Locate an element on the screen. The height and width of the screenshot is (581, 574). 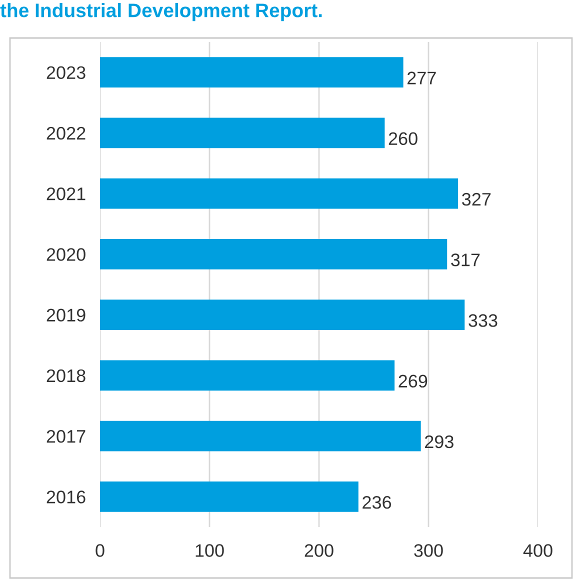
chart-title: the Industrial Development Report. is located at coordinates (161, 12).